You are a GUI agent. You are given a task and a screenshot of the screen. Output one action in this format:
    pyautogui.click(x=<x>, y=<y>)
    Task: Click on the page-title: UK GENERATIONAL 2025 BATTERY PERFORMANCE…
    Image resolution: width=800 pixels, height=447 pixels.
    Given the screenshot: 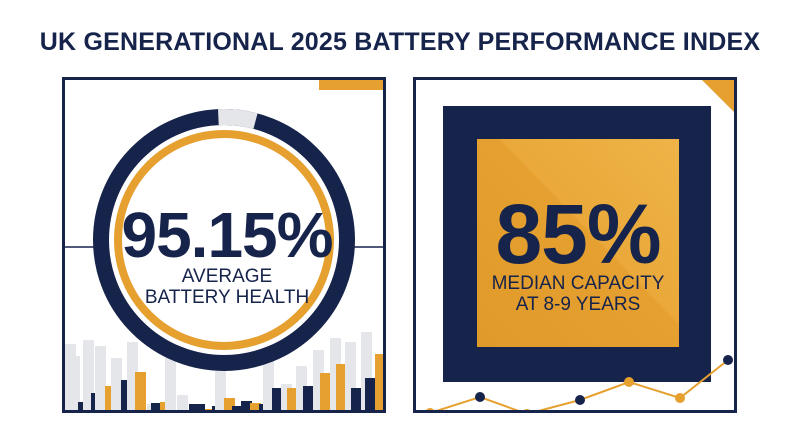 What is the action you would take?
    pyautogui.click(x=400, y=42)
    